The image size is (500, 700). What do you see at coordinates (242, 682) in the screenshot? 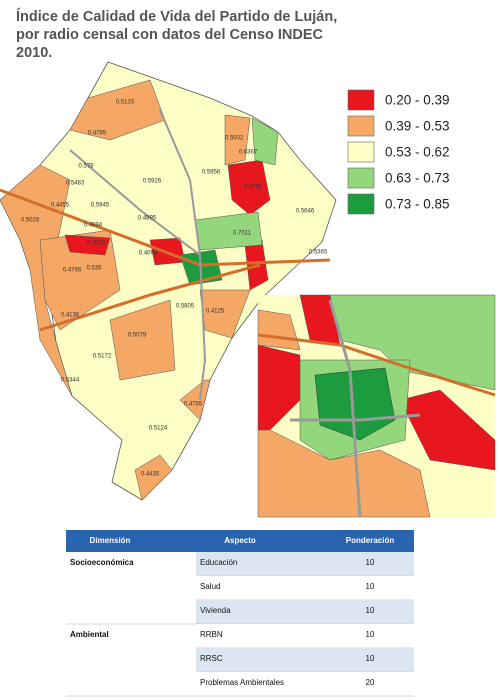
I see `cell: Problemas Ambientales` at bounding box center [242, 682].